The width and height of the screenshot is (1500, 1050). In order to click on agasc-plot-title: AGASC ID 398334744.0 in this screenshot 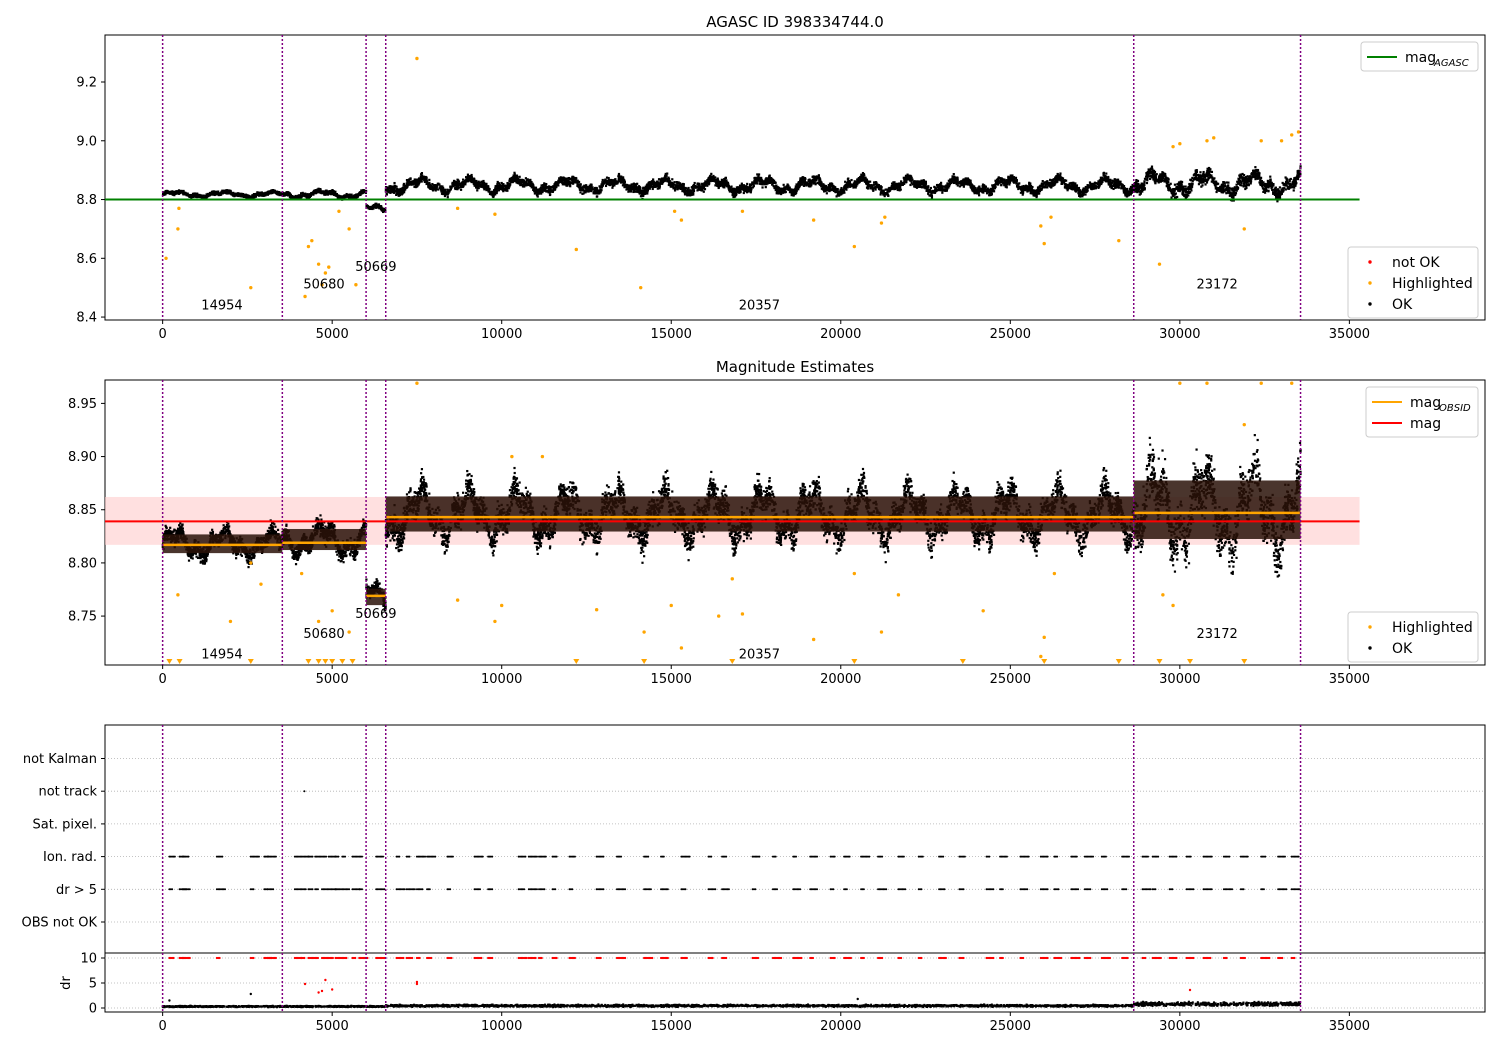, I will do `click(795, 22)`.